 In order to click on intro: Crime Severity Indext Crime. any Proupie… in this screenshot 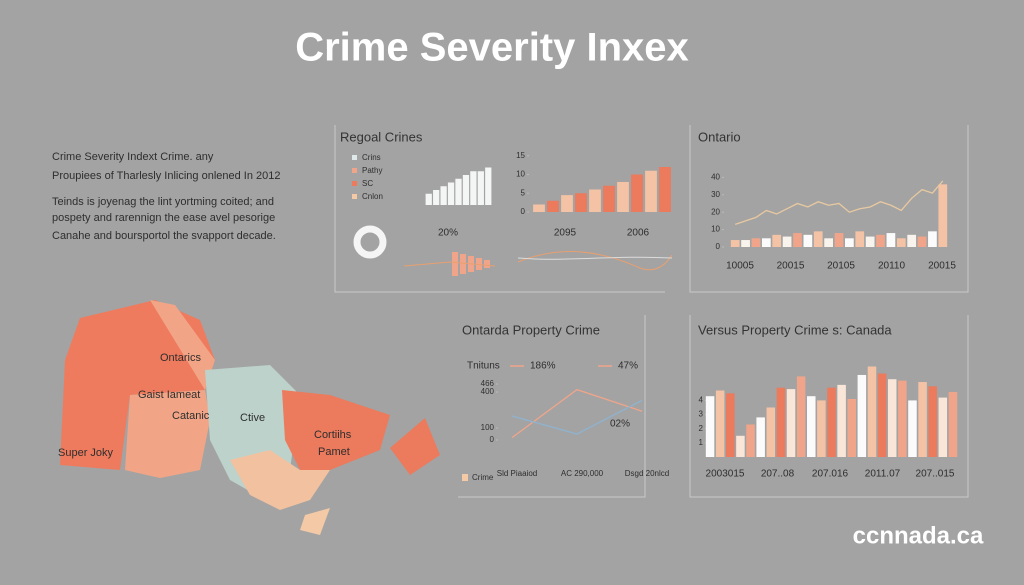, I will do `click(166, 196)`.